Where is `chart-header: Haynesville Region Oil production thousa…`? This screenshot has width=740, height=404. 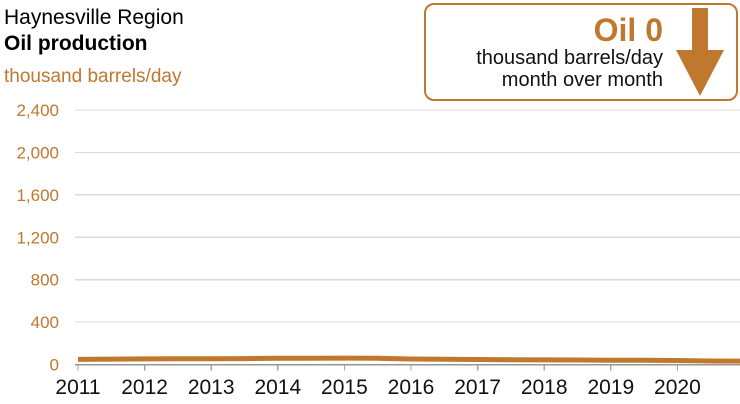 chart-header: Haynesville Region Oil production thousa… is located at coordinates (94, 46).